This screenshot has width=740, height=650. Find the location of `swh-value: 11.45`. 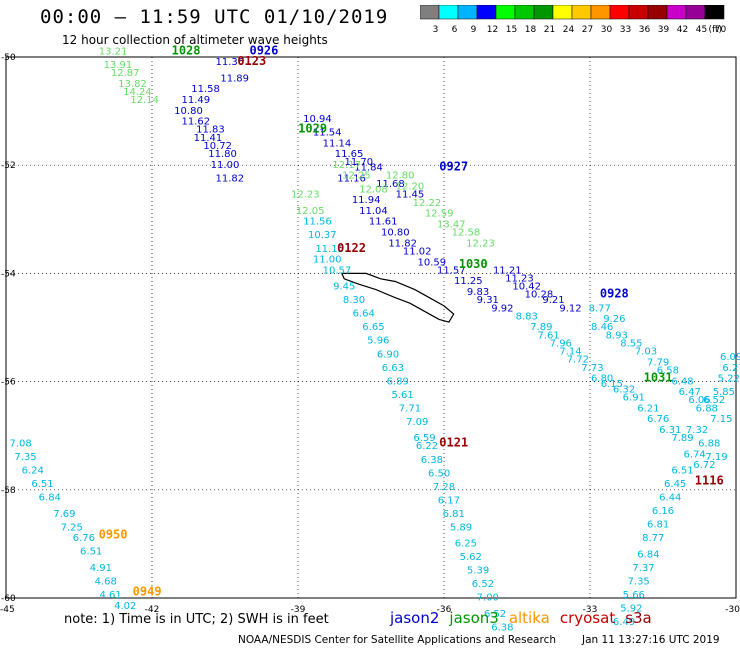

swh-value: 11.45 is located at coordinates (410, 195).